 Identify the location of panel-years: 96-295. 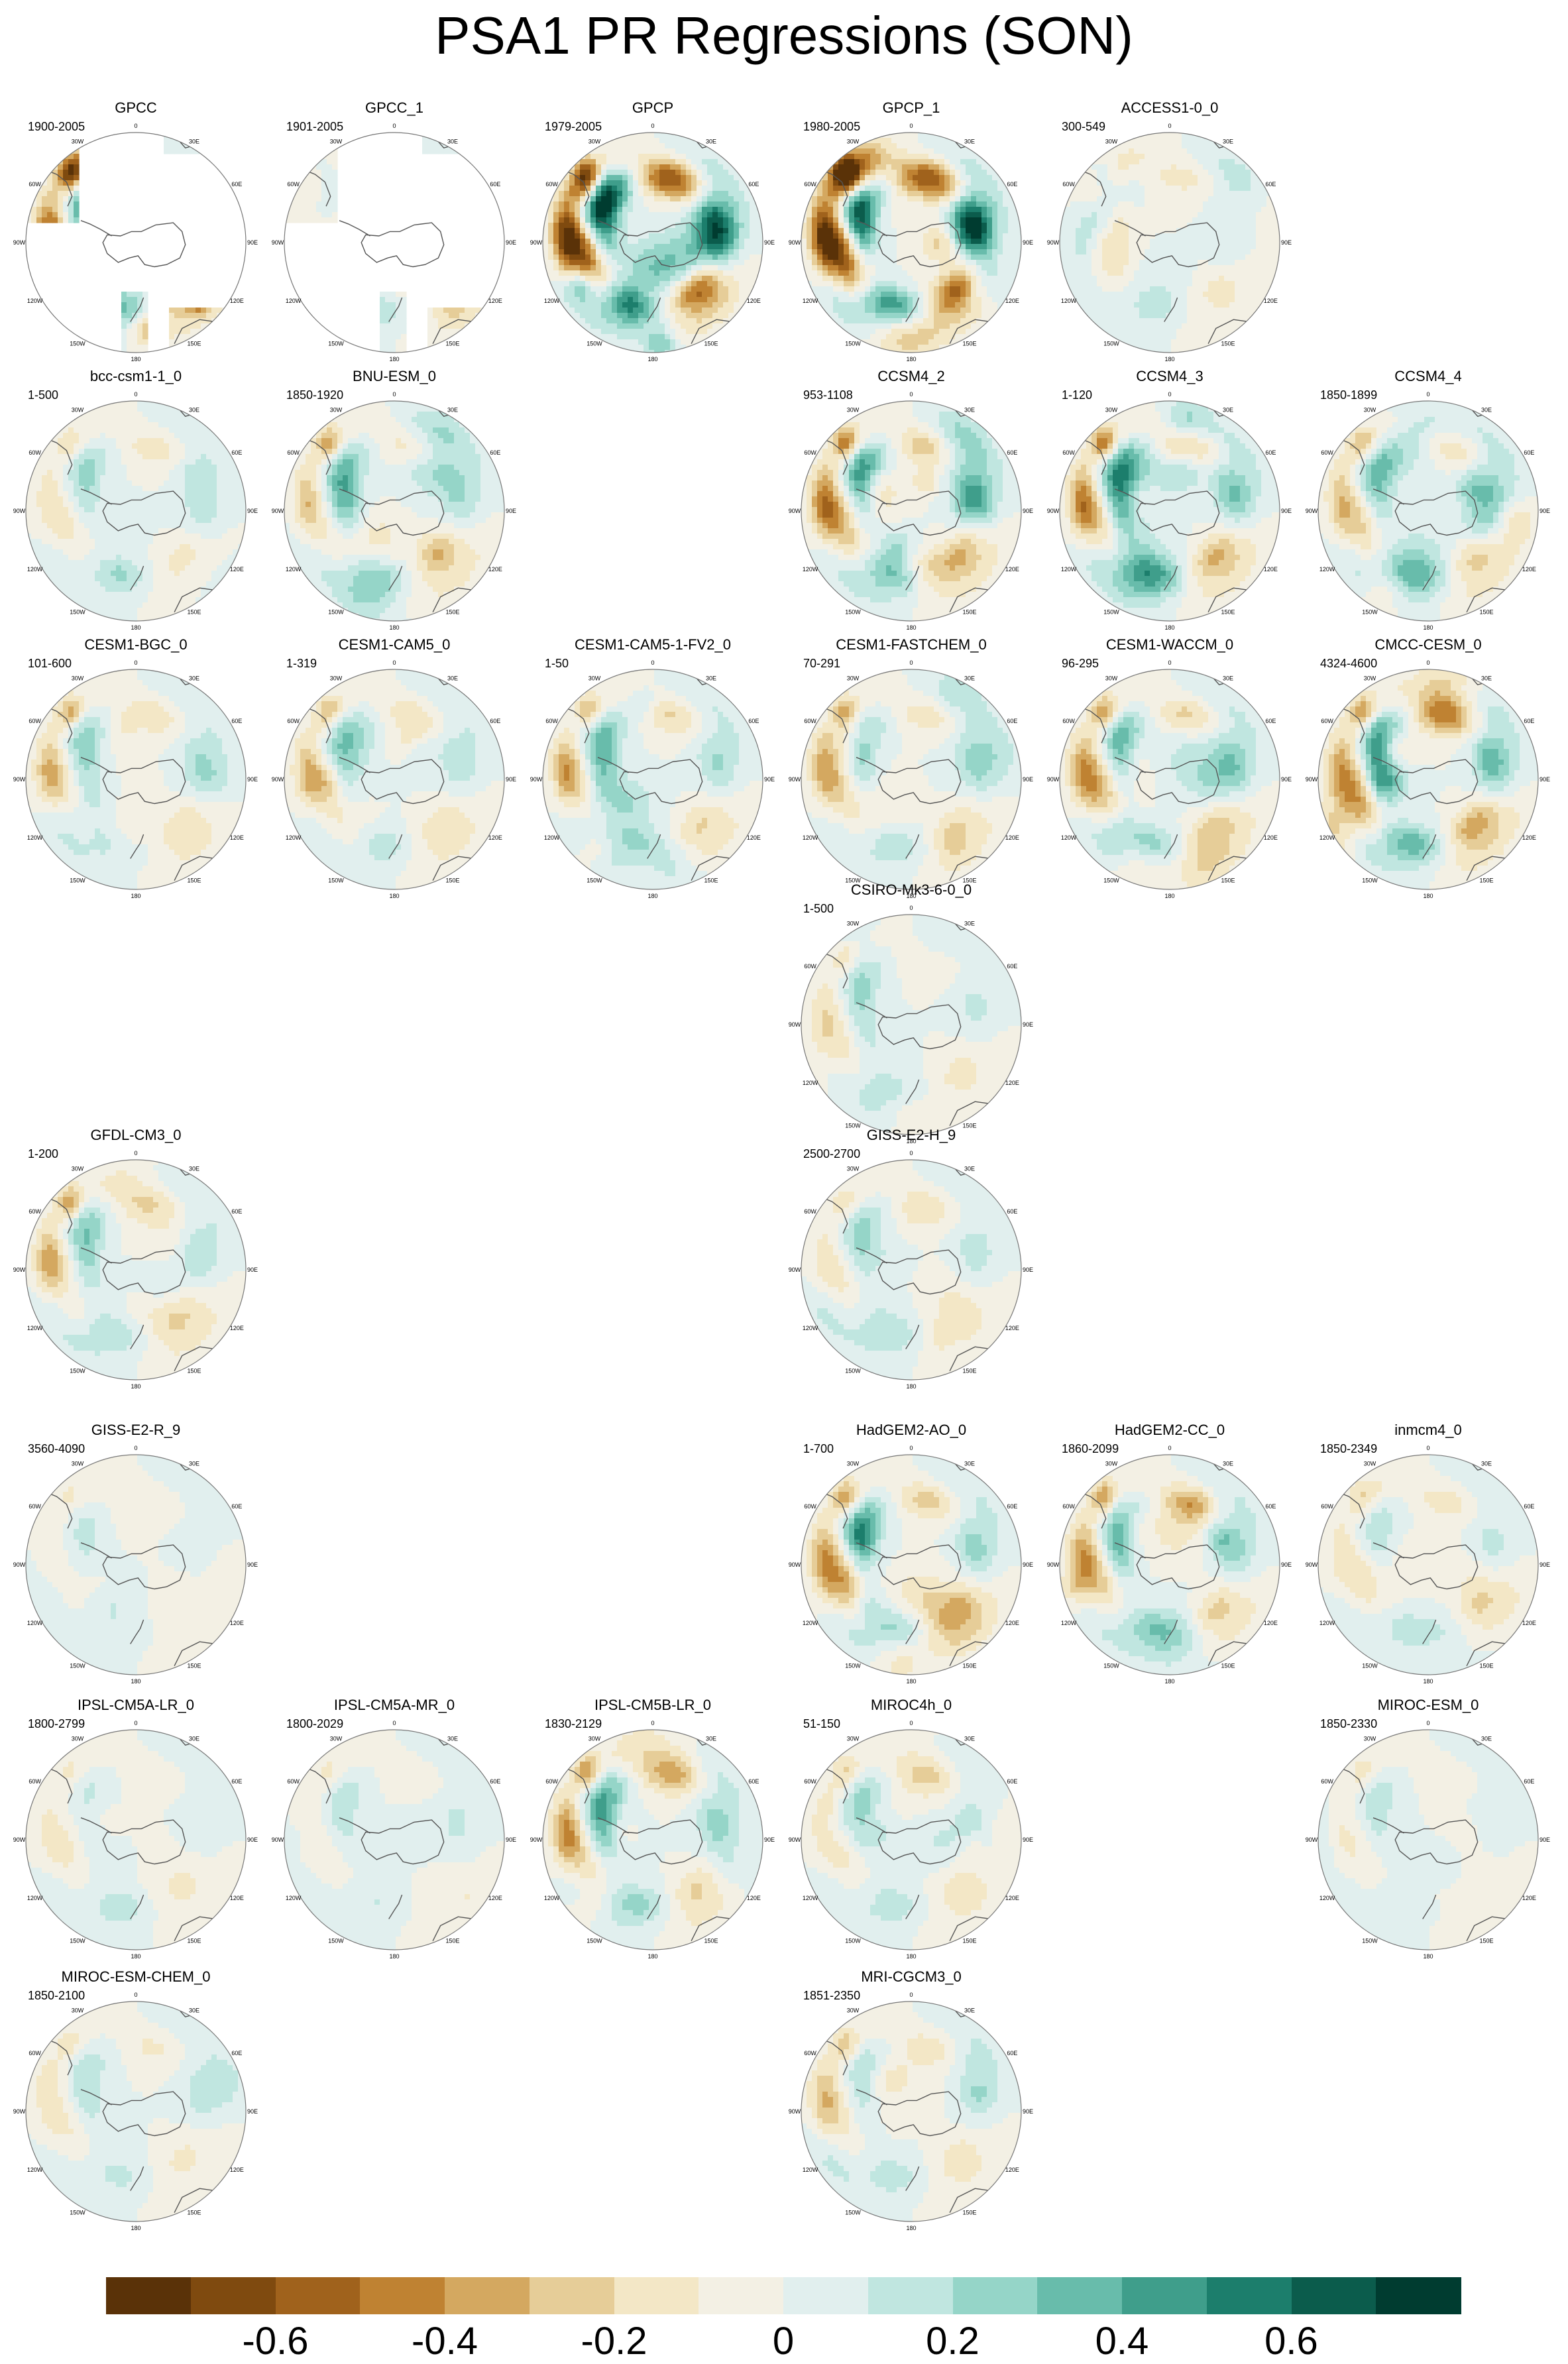
(1080, 663).